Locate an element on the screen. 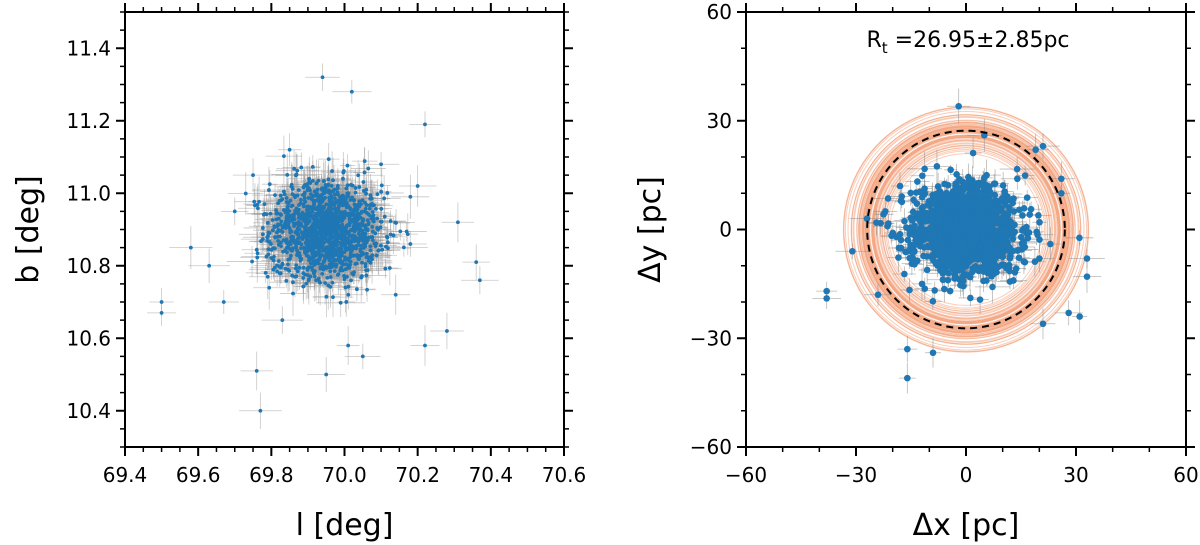 The height and width of the screenshot is (545, 1200). left-x-axis-label: l [deg] is located at coordinates (345, 525).